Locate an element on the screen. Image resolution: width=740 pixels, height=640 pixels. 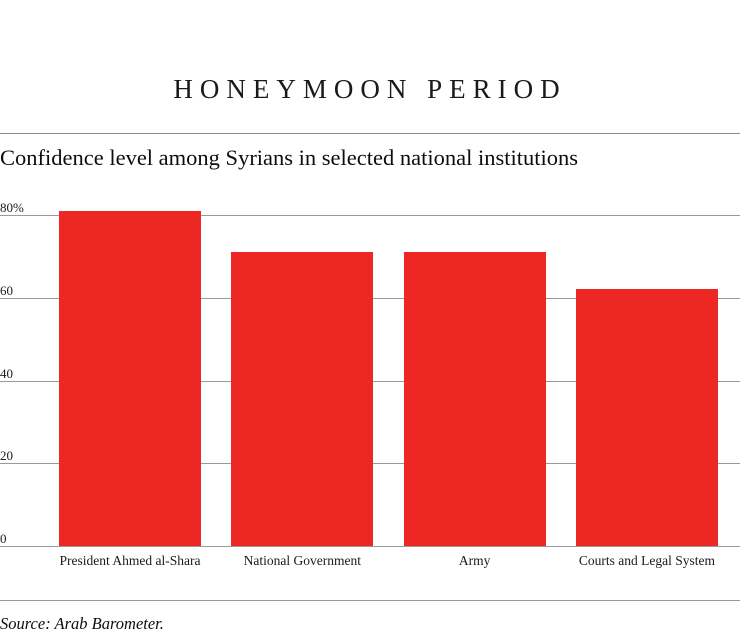
y-tick-label-60: 60 is located at coordinates (6, 290).